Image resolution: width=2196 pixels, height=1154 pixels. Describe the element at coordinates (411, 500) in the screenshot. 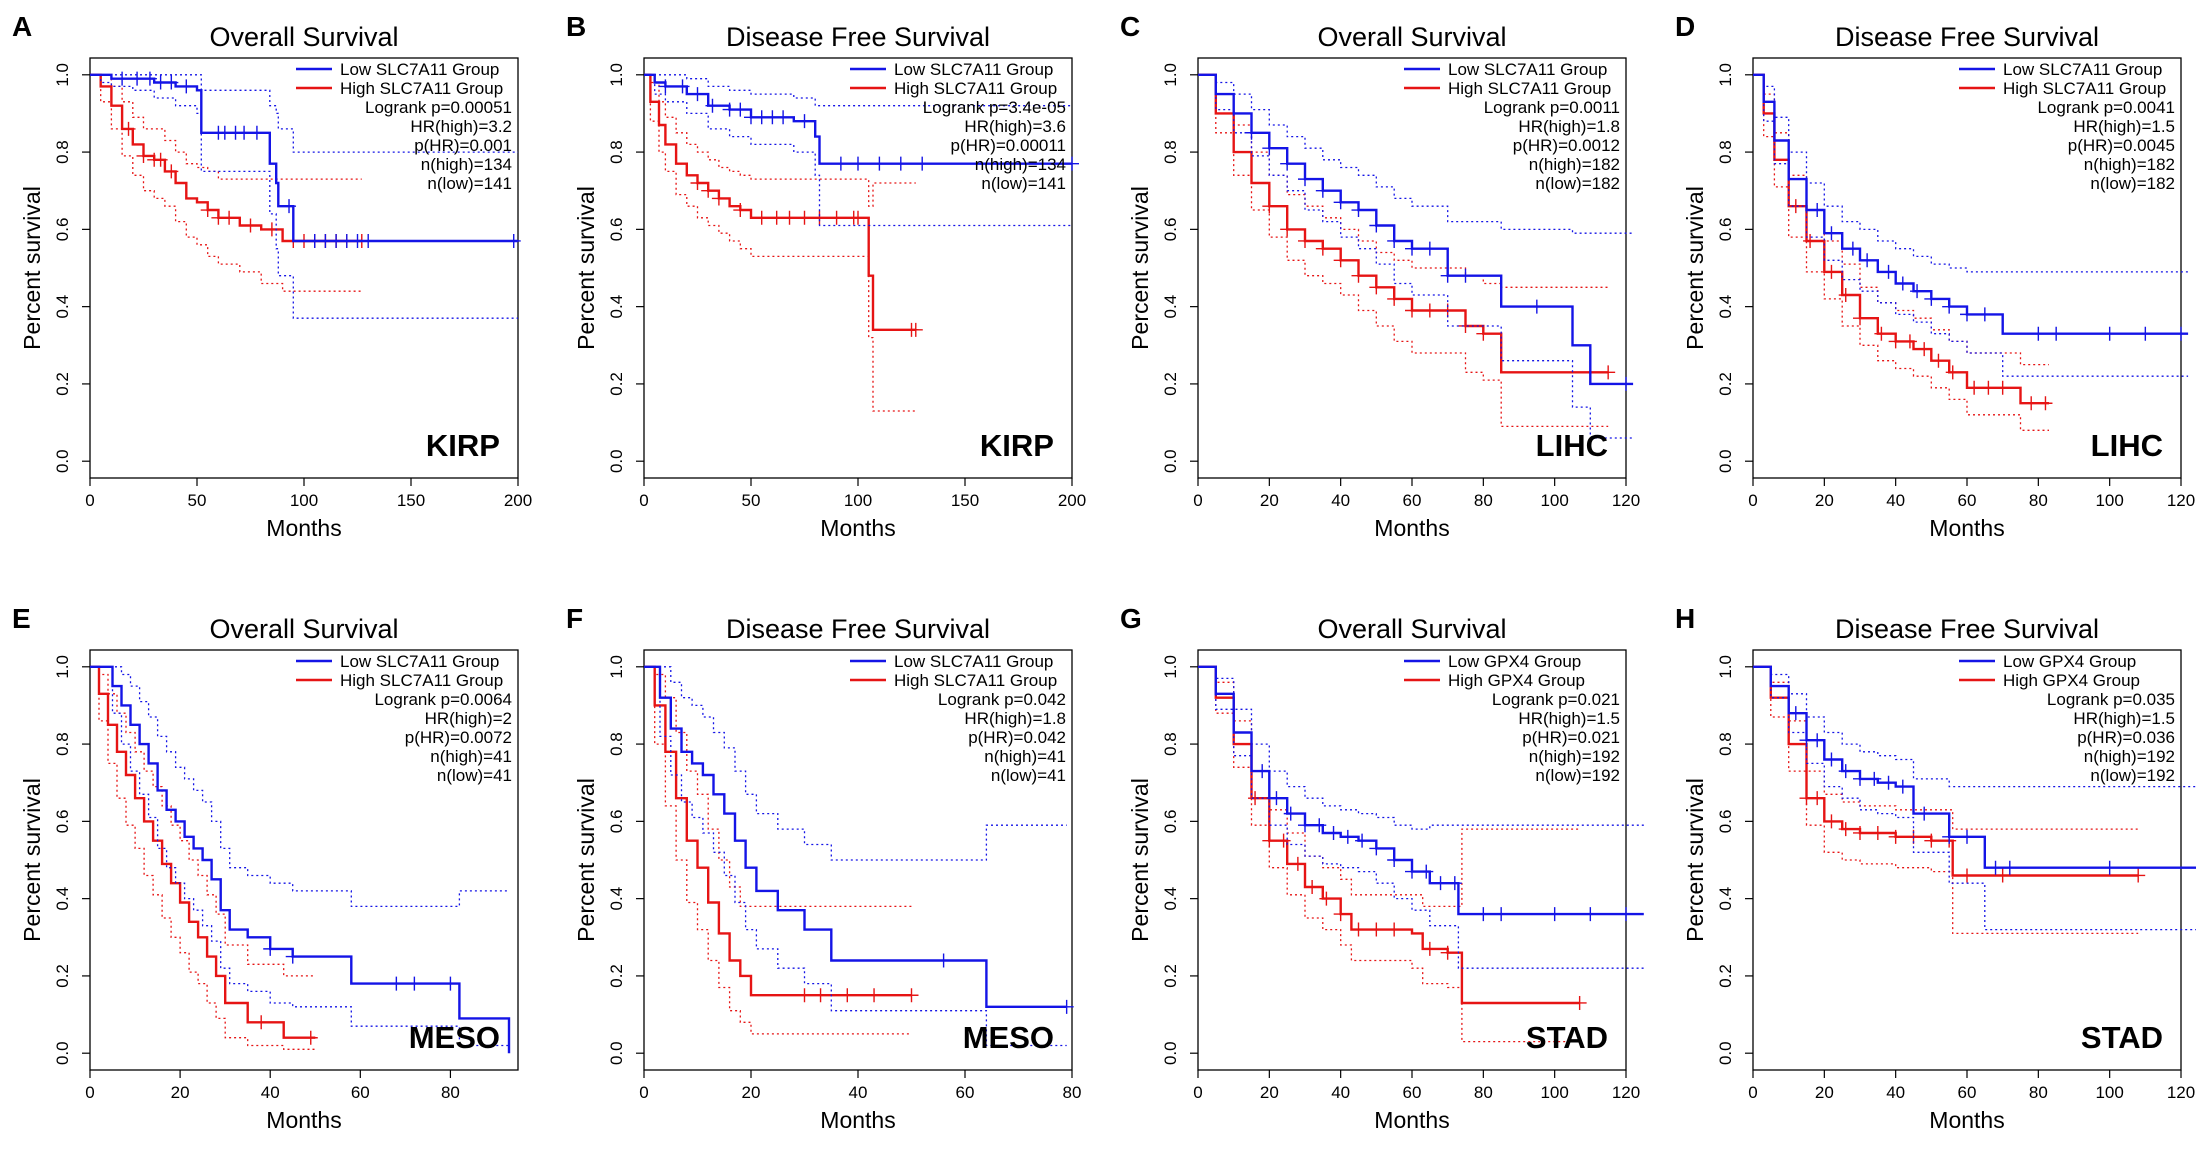

I see `x-tick-label: 150` at that location.